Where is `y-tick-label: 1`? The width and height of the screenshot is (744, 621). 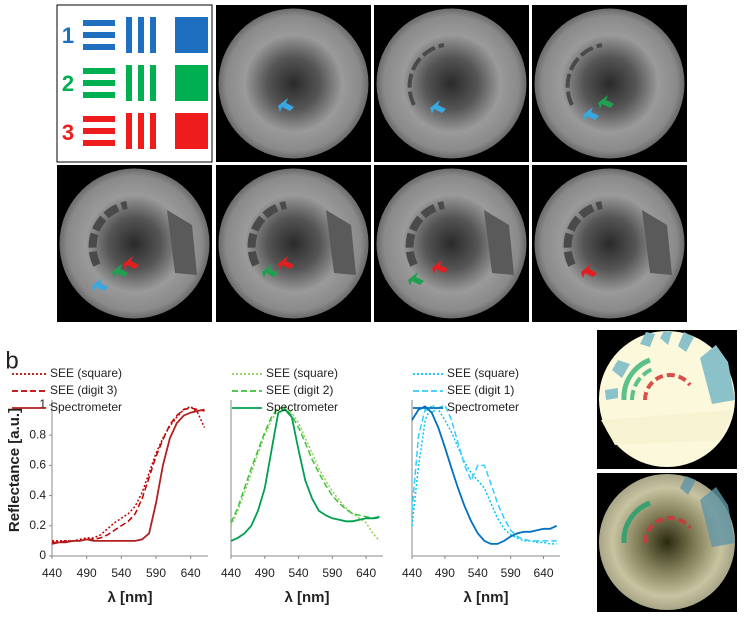 y-tick-label: 1 is located at coordinates (42, 404).